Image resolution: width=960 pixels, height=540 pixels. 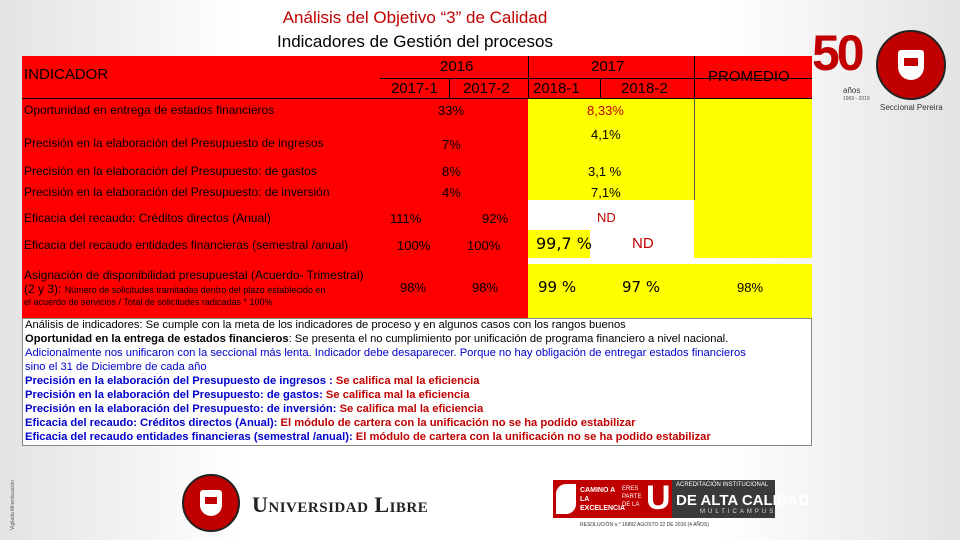 I want to click on alta-calidad-label: DE ALTA CALIDAD, so click(x=743, y=500).